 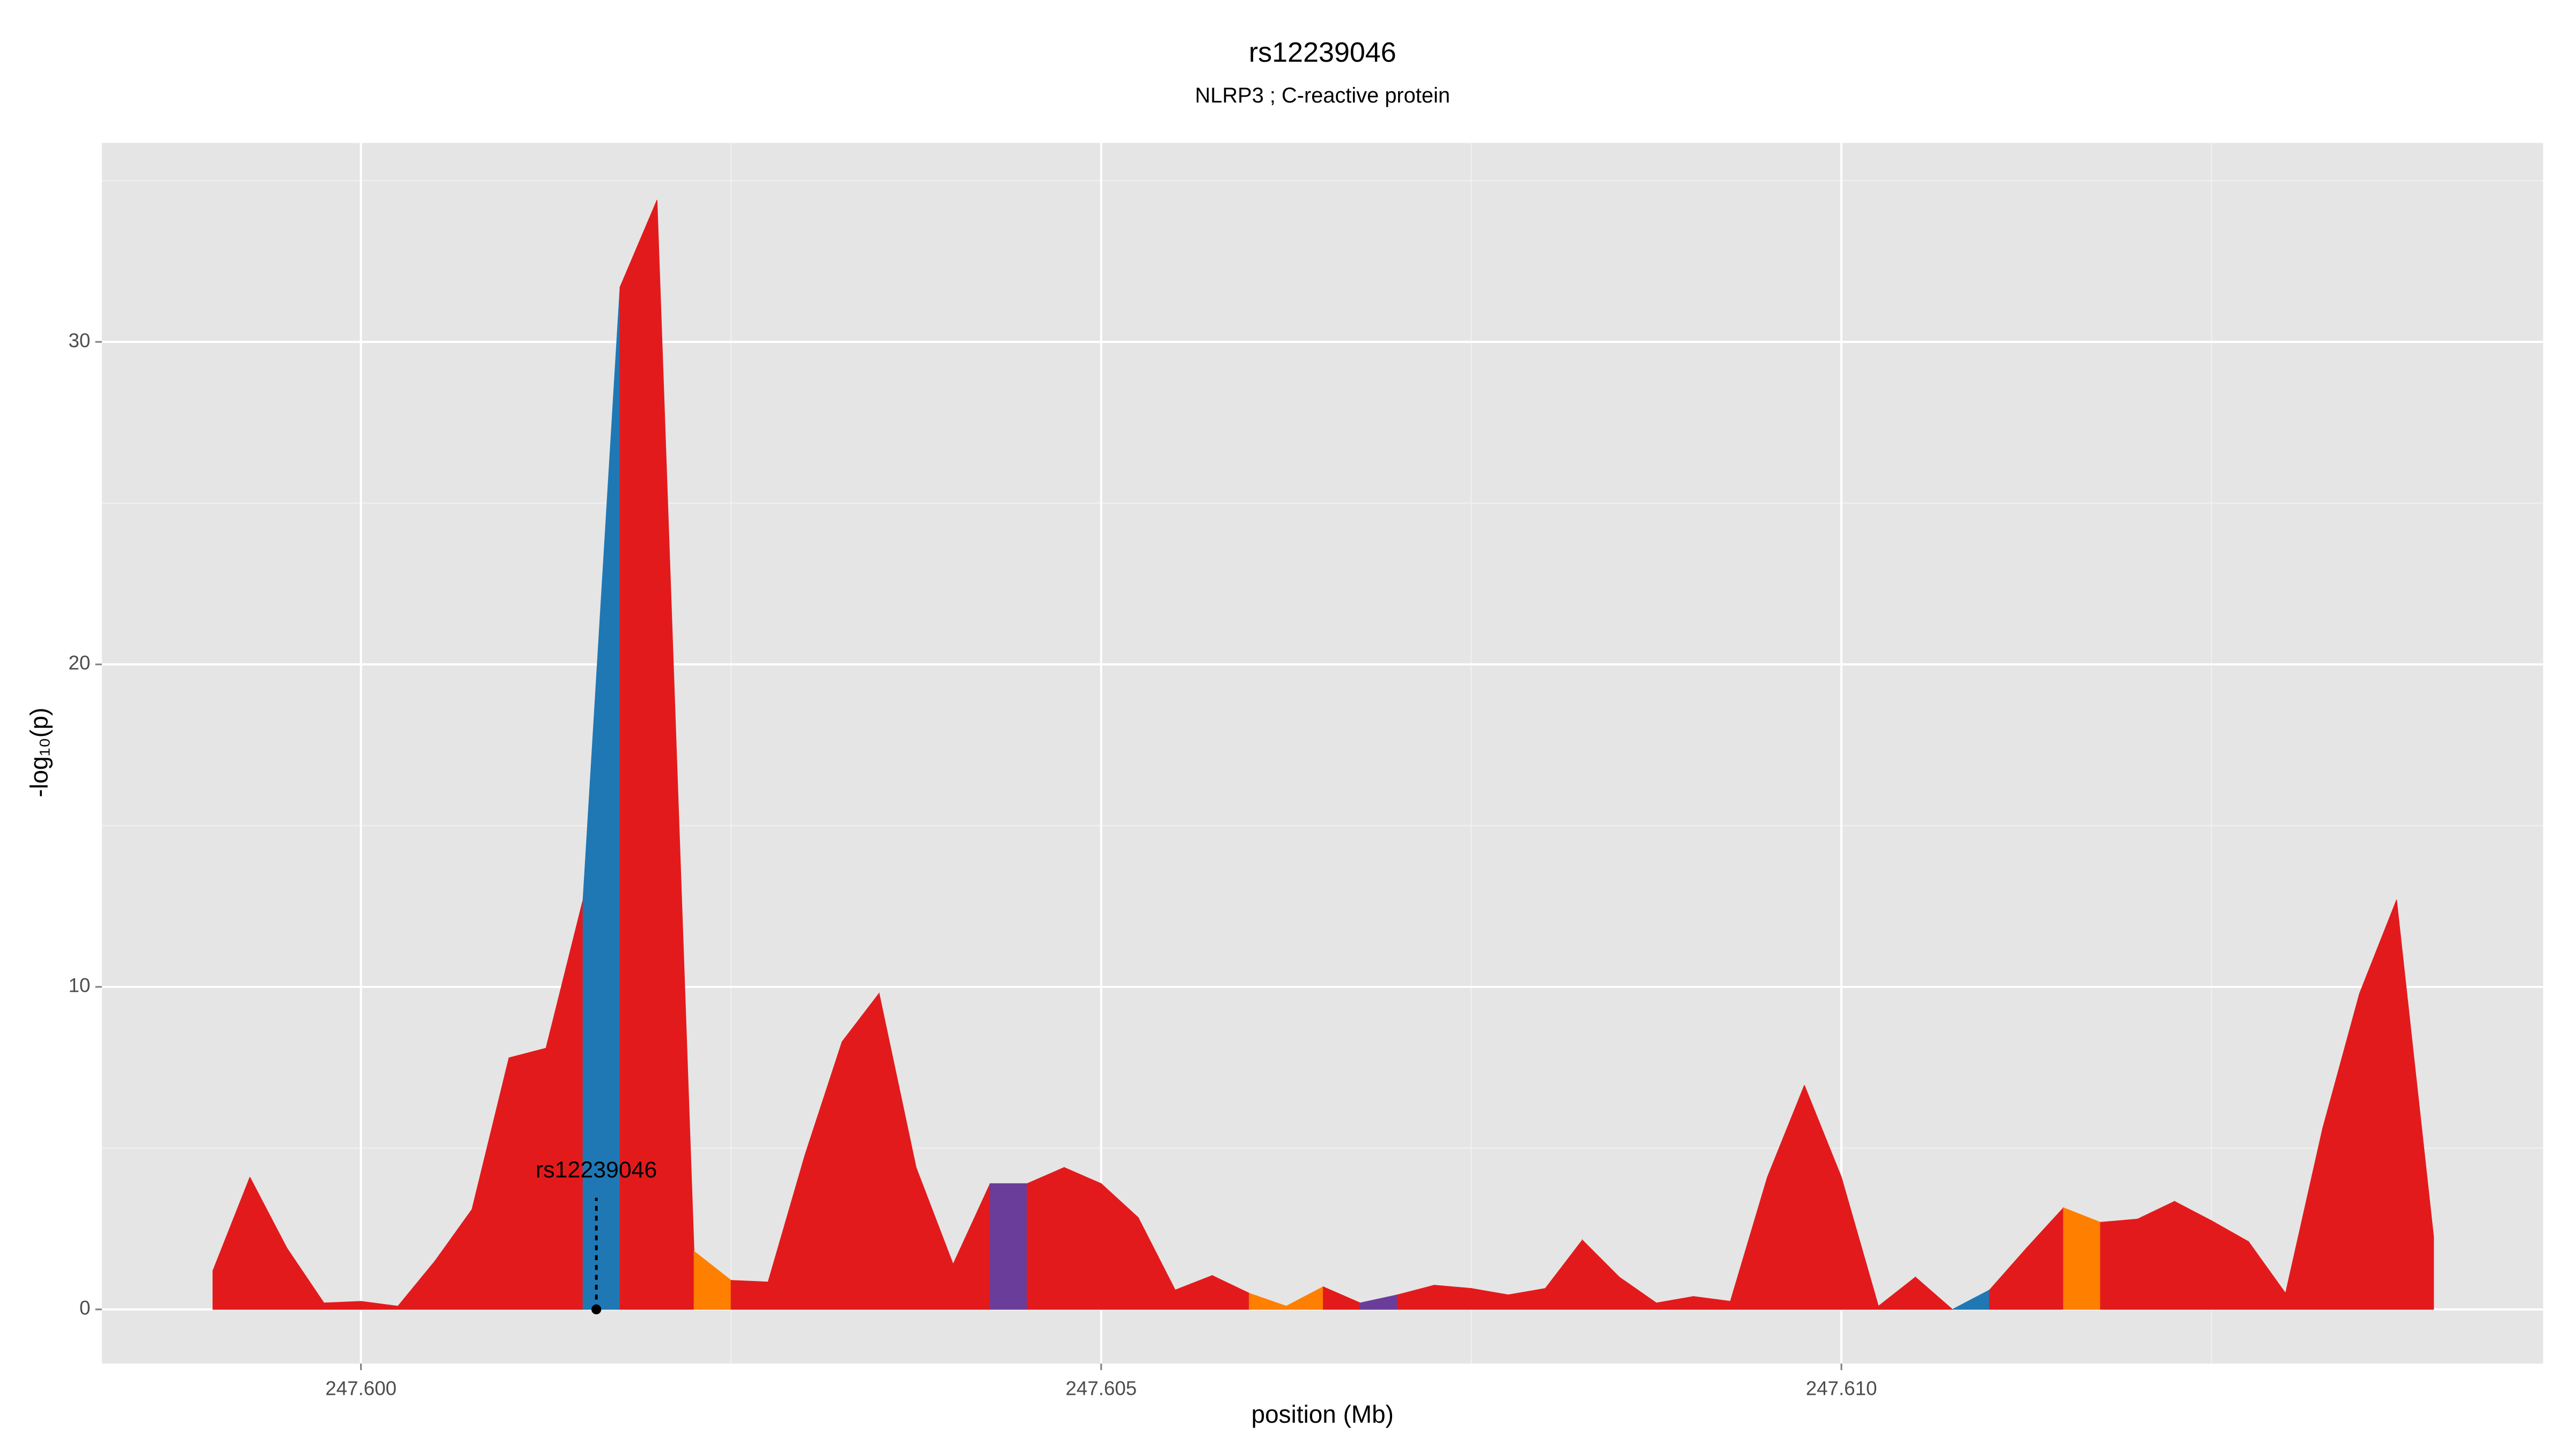 What do you see at coordinates (596, 1170) in the screenshot?
I see `annotation-label: rs12239046` at bounding box center [596, 1170].